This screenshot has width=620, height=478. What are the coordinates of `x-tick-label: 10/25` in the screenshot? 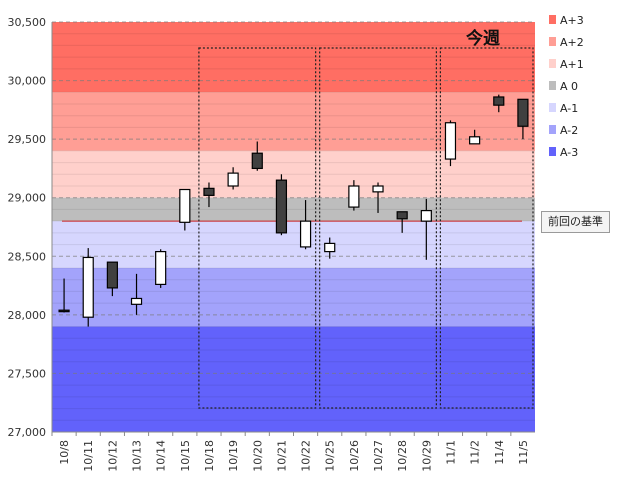 It's located at (330, 456).